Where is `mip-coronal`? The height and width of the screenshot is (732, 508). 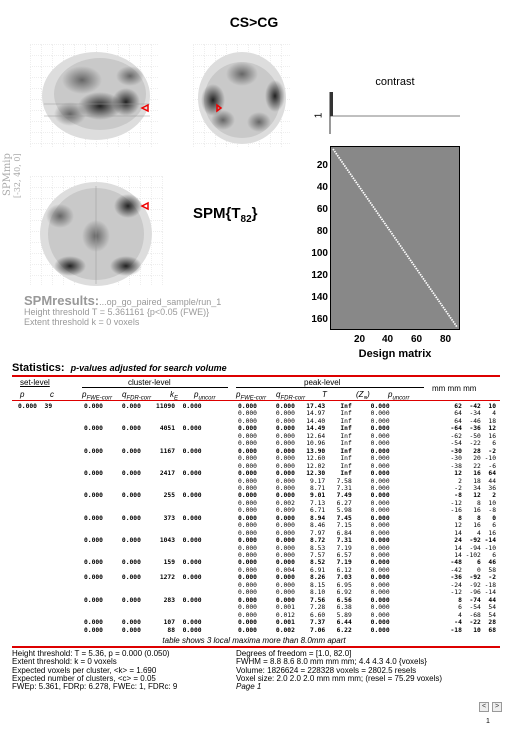 mip-coronal is located at coordinates (242, 96).